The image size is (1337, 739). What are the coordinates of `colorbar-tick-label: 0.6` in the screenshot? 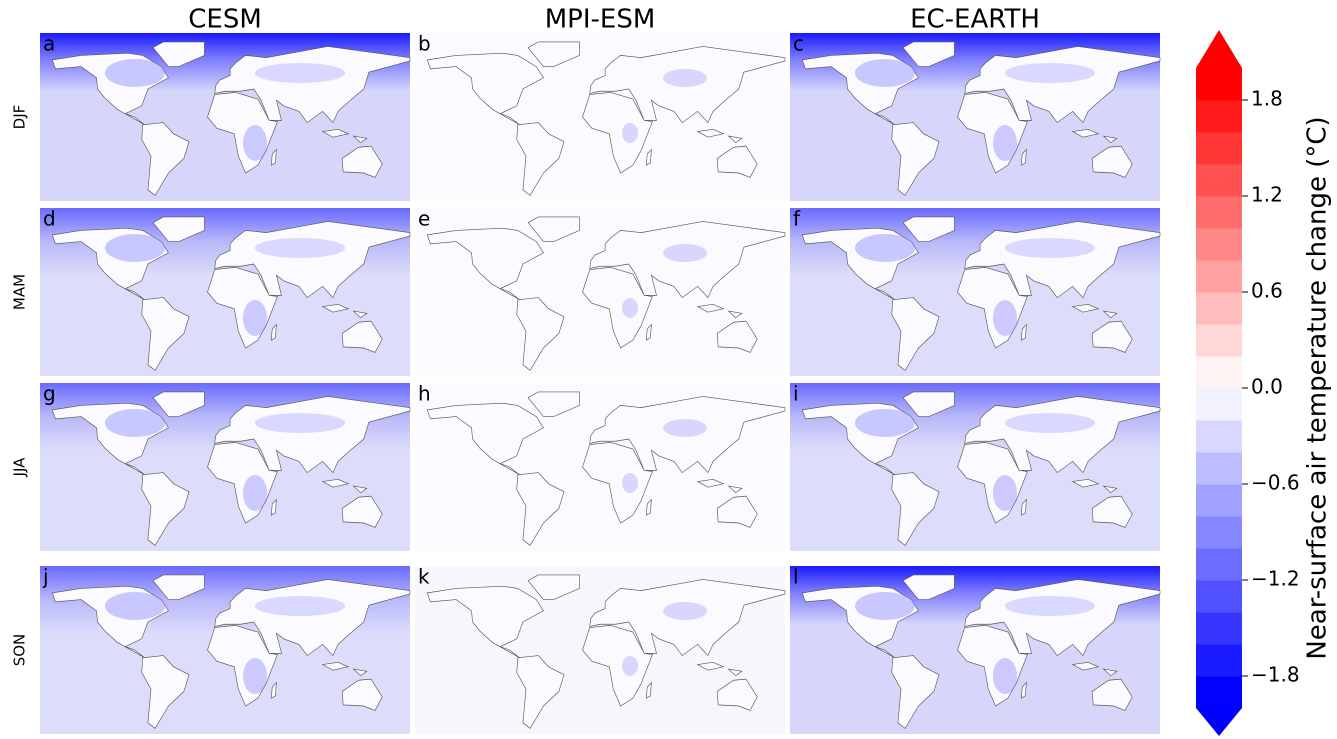 It's located at (1267, 291).